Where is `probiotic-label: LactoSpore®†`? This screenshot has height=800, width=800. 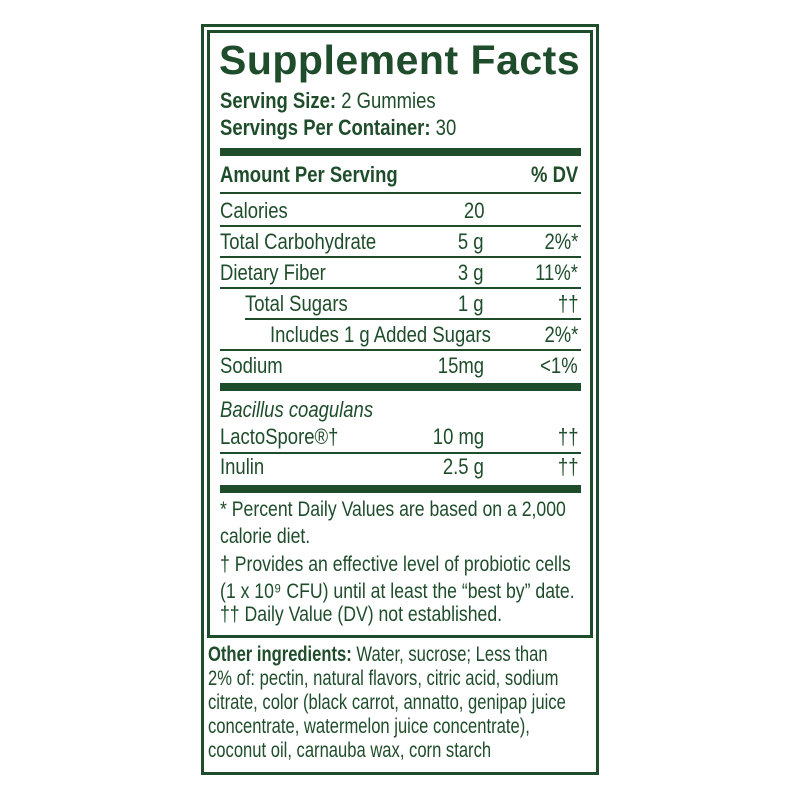 probiotic-label: LactoSpore®† is located at coordinates (279, 436).